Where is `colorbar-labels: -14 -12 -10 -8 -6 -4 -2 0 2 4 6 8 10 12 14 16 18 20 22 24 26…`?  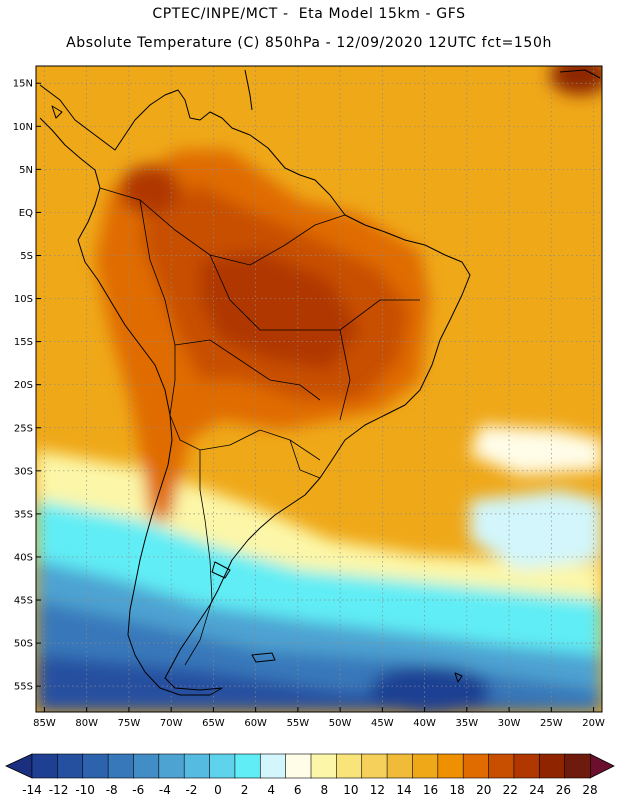
colorbar-labels: -14 -12 -10 -8 -6 -4 -2 0 2 4 6 8 10 12 14 16 18 20 22 24 26… is located at coordinates (309, 790).